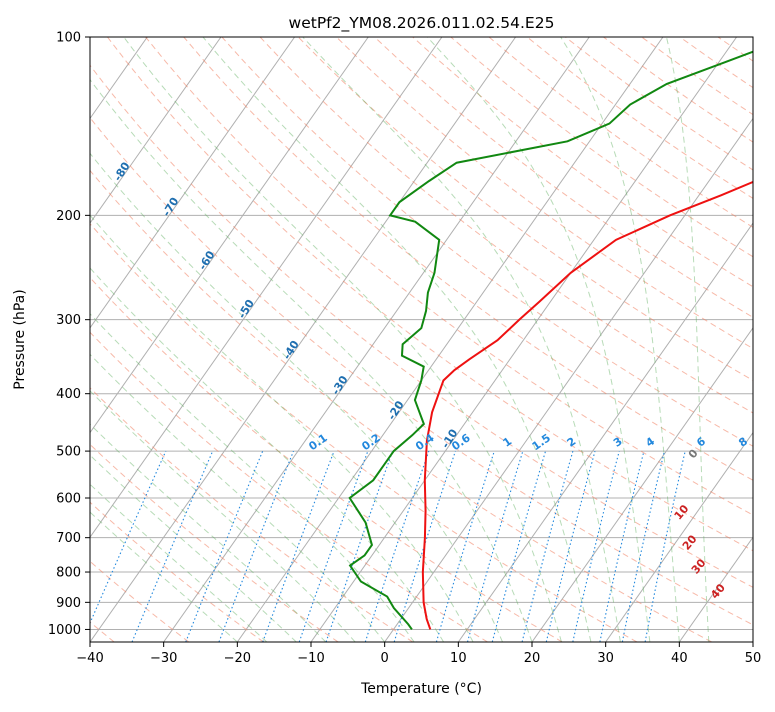 This screenshot has height=712, width=775. I want to click on x-axis-label: Temperature (°C), so click(421, 689).